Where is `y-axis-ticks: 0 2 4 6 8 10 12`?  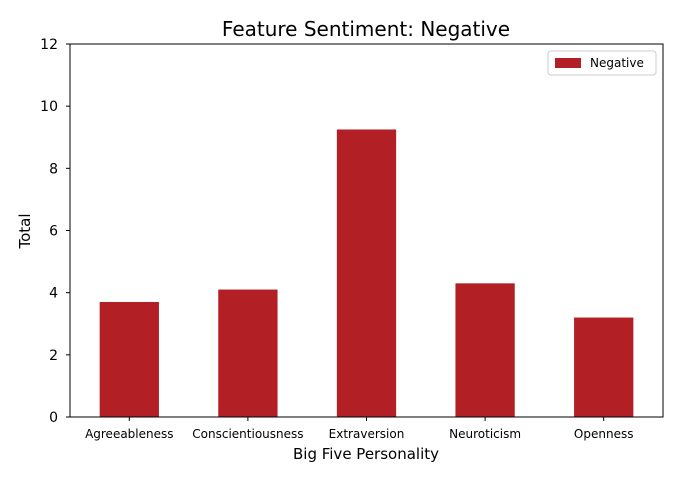
y-axis-ticks: 0 2 4 6 8 10 12 is located at coordinates (55, 231).